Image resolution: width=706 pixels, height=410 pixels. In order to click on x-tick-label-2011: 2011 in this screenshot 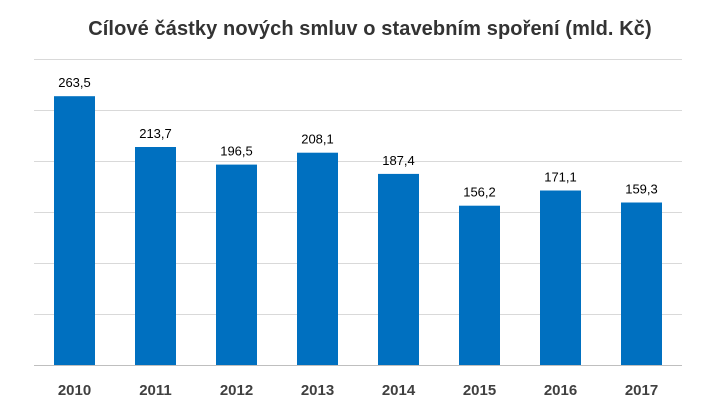, I will do `click(155, 390)`.